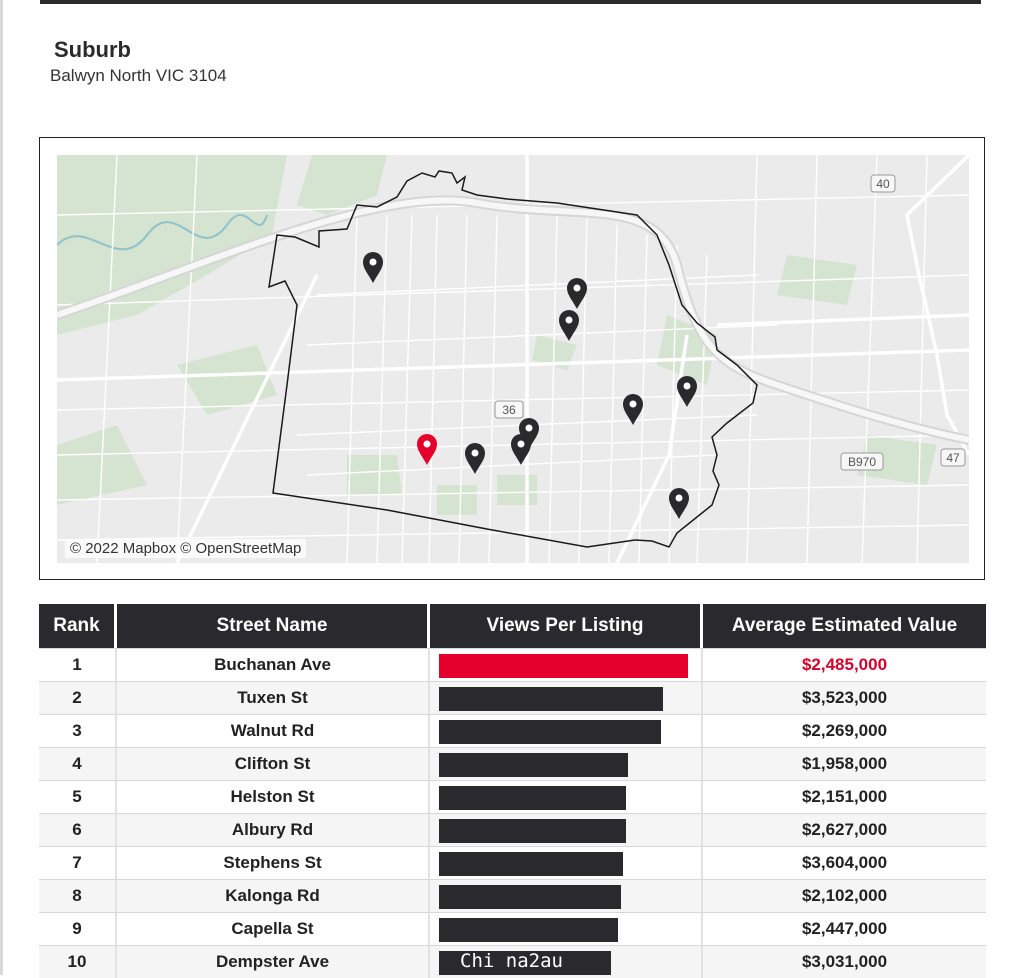 This screenshot has width=1024, height=978. I want to click on header-average-estimated-value: Average Estimated Value, so click(844, 626).